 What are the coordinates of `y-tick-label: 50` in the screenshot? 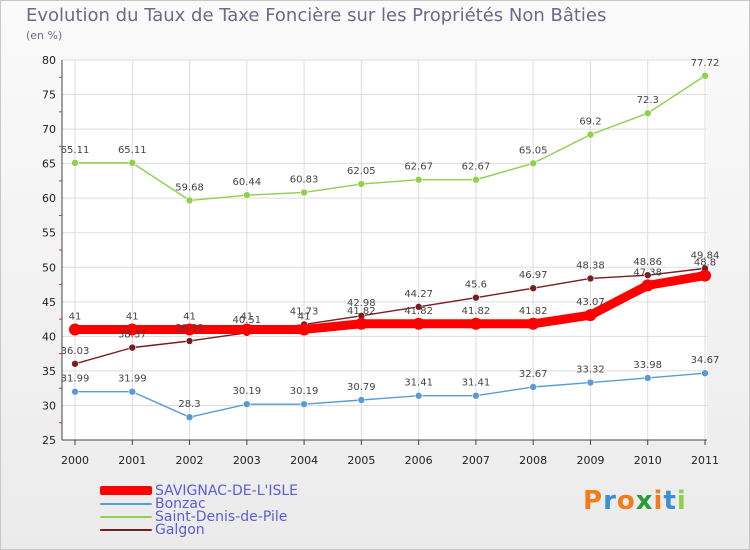 It's located at (49, 267).